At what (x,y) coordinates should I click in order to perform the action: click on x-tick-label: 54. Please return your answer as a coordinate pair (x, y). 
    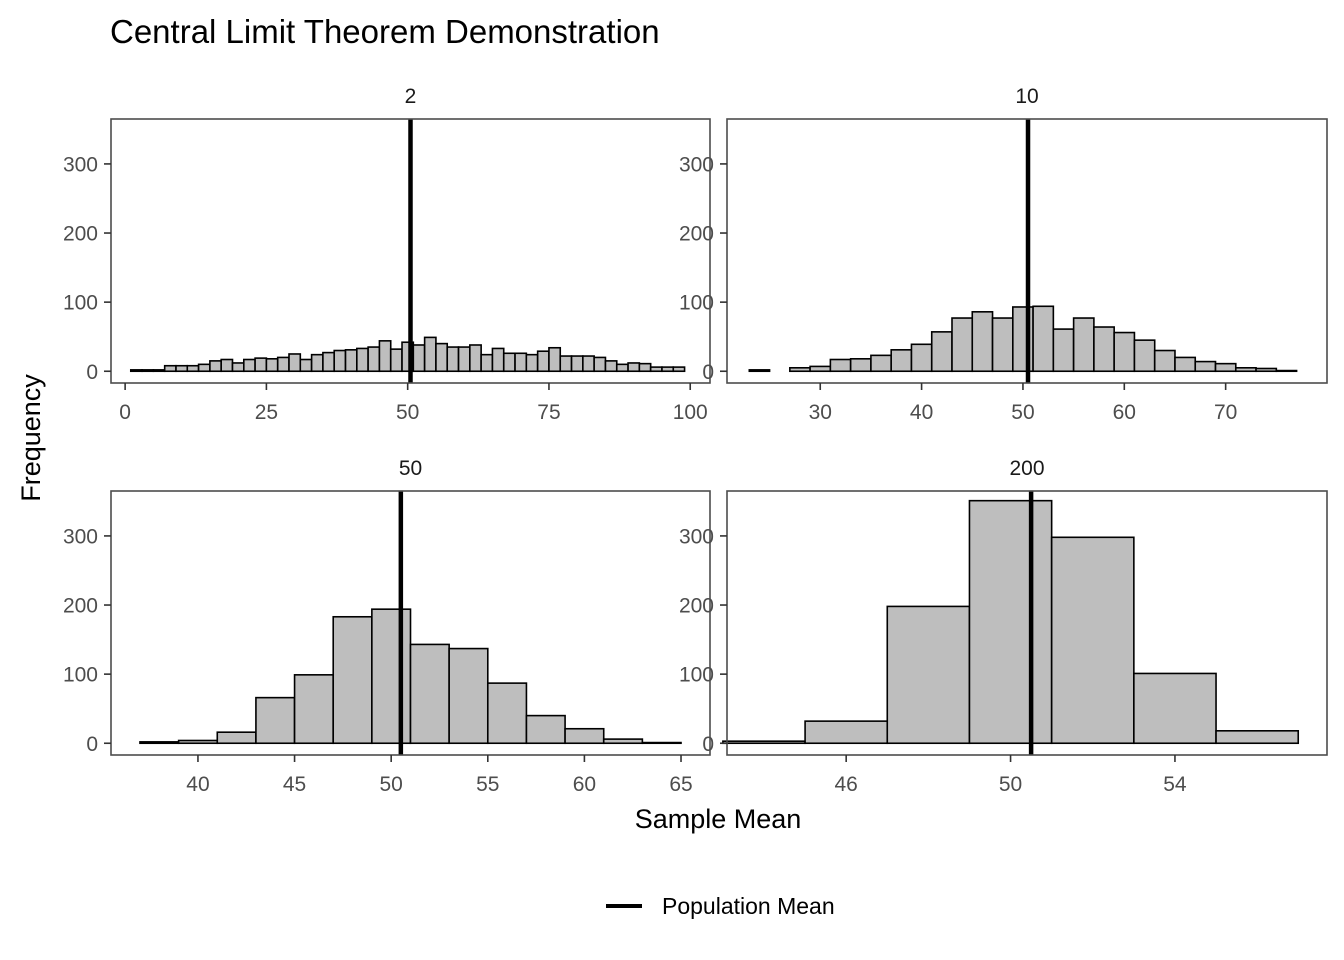
    Looking at the image, I should click on (1175, 784).